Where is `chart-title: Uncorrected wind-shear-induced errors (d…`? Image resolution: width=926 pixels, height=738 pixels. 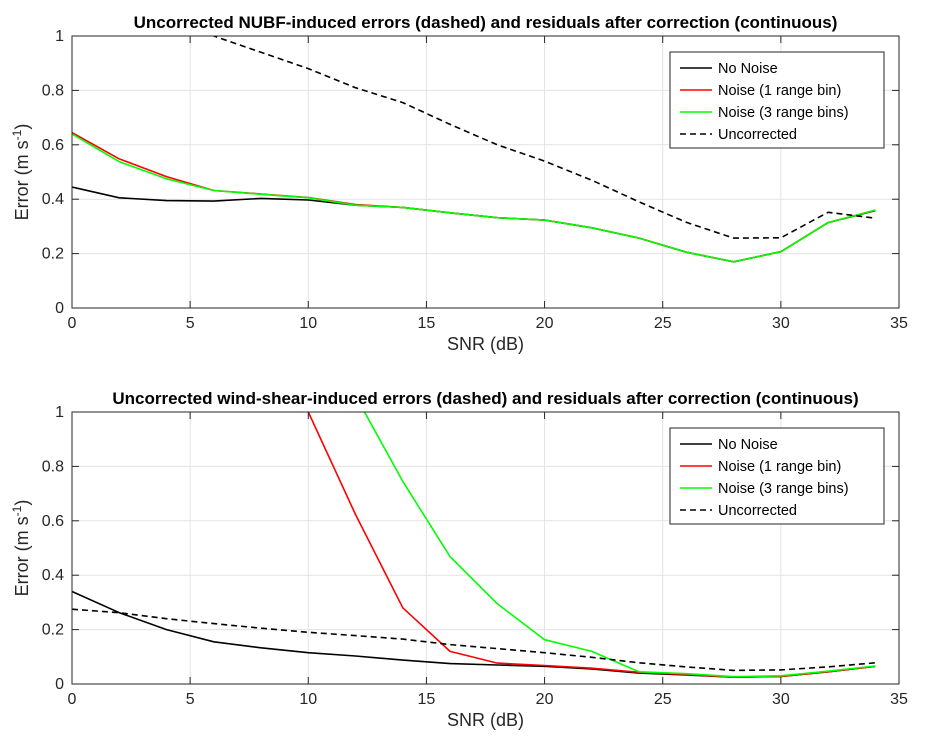
chart-title: Uncorrected wind-shear-induced errors (d… is located at coordinates (485, 398).